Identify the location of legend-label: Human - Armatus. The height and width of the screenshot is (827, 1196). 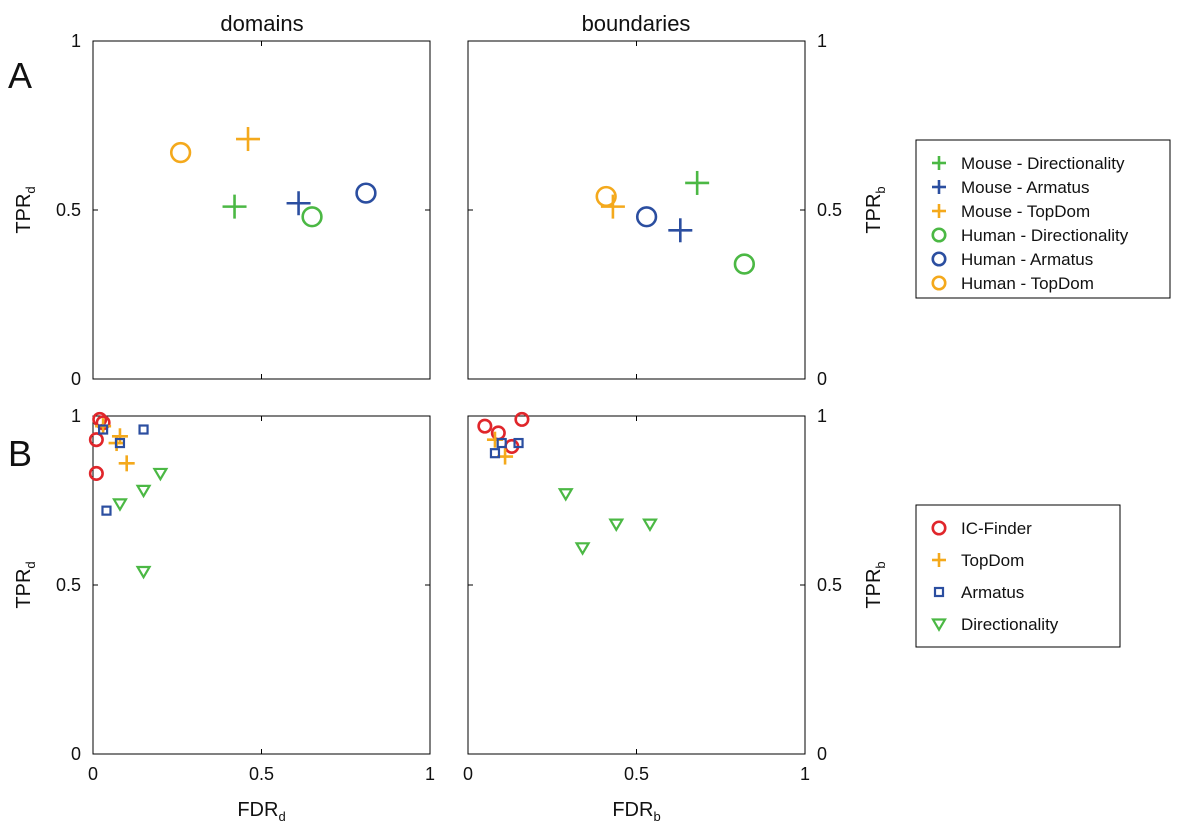
(1027, 259).